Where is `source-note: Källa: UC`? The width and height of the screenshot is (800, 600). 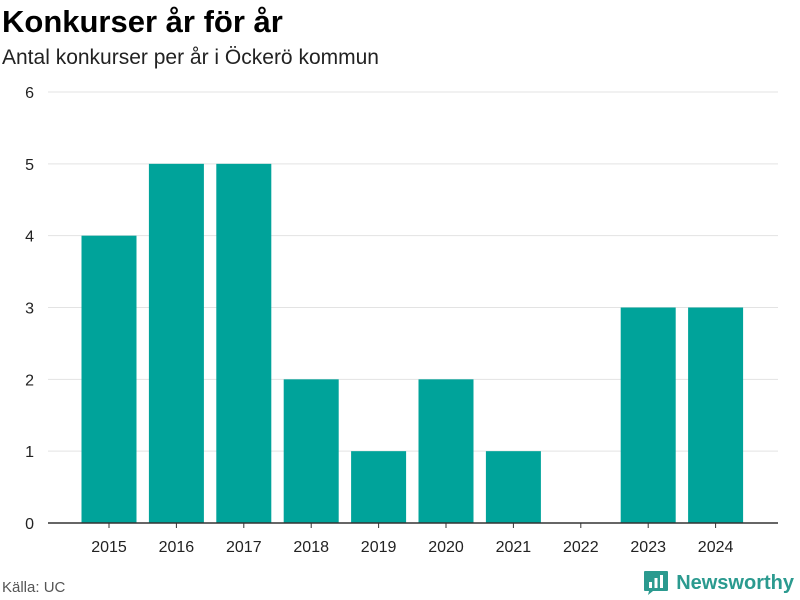
source-note: Källa: UC is located at coordinates (34, 587).